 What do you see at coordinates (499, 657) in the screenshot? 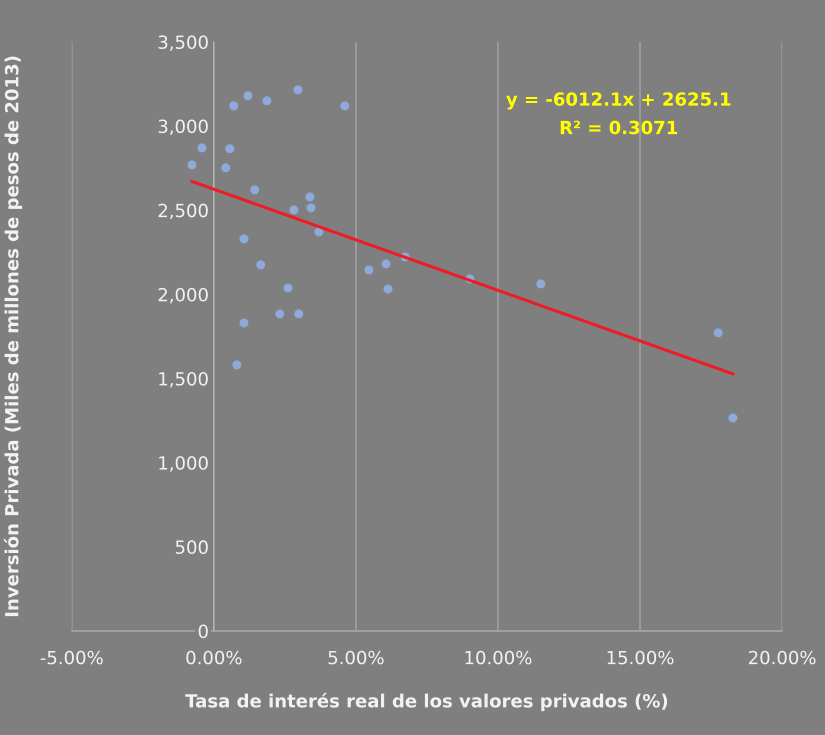
I see `x-tick-label: 10.00%` at bounding box center [499, 657].